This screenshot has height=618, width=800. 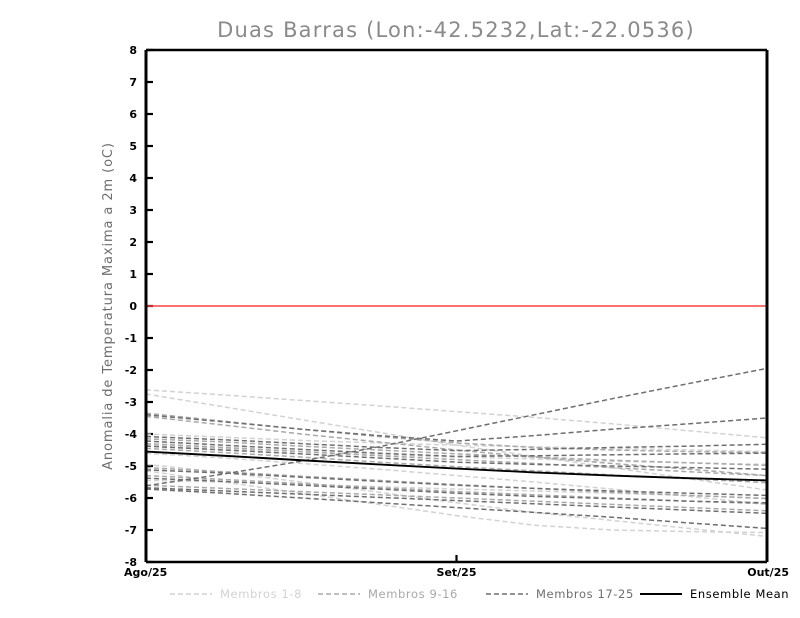 What do you see at coordinates (413, 594) in the screenshot?
I see `legend-label: Membros 9-16` at bounding box center [413, 594].